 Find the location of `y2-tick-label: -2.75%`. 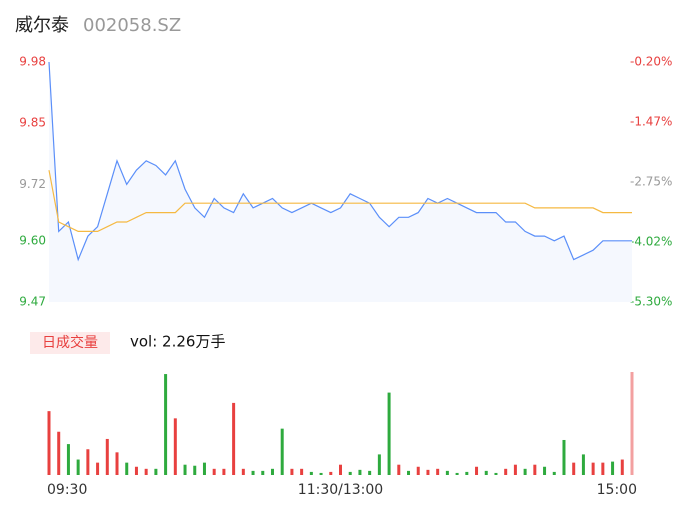

y2-tick-label: -2.75% is located at coordinates (651, 182).